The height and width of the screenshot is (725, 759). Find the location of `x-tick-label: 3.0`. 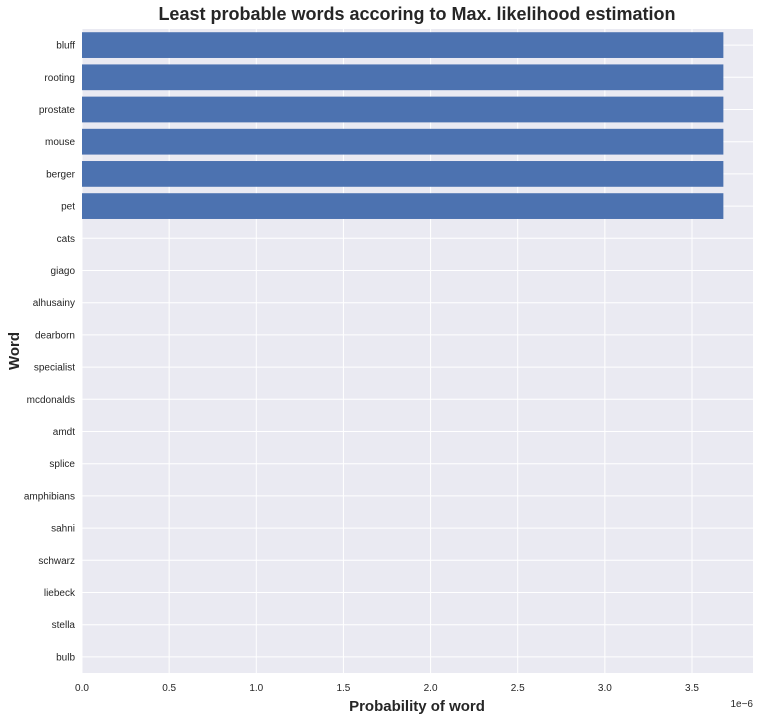

x-tick-label: 3.0 is located at coordinates (605, 688).